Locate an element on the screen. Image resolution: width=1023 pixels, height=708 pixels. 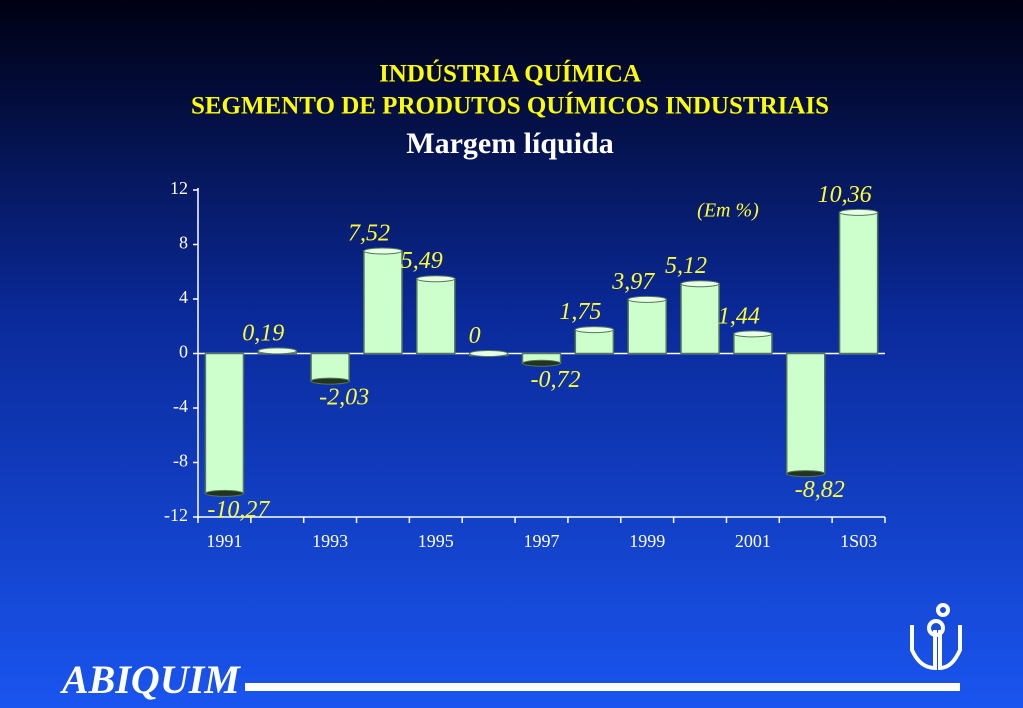
x-tick-label: 1993 is located at coordinates (330, 541).